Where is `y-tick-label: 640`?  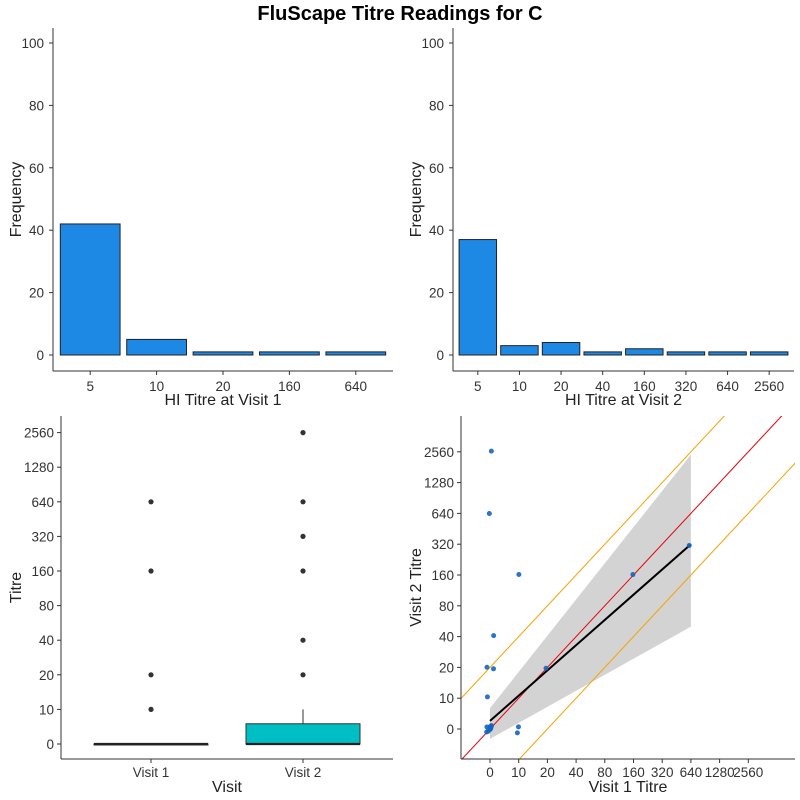
y-tick-label: 640 is located at coordinates (442, 513).